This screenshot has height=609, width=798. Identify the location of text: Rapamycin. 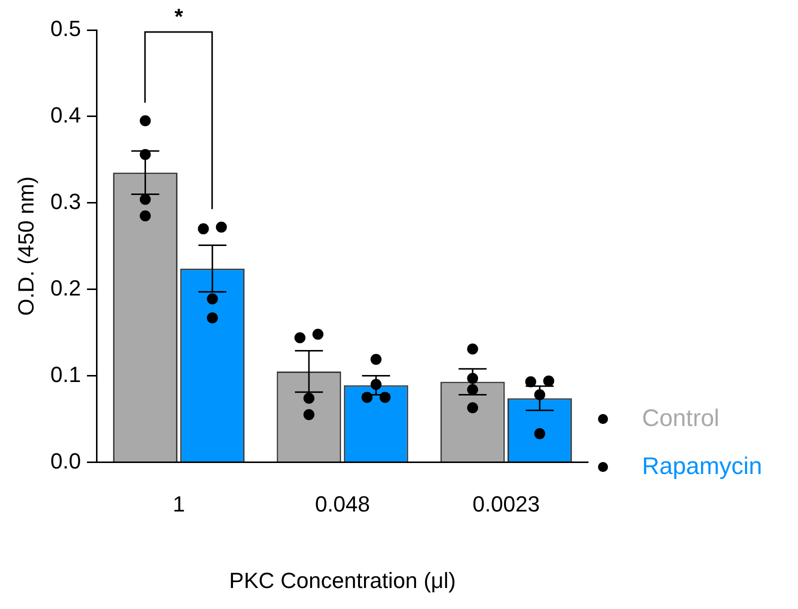
(702, 467).